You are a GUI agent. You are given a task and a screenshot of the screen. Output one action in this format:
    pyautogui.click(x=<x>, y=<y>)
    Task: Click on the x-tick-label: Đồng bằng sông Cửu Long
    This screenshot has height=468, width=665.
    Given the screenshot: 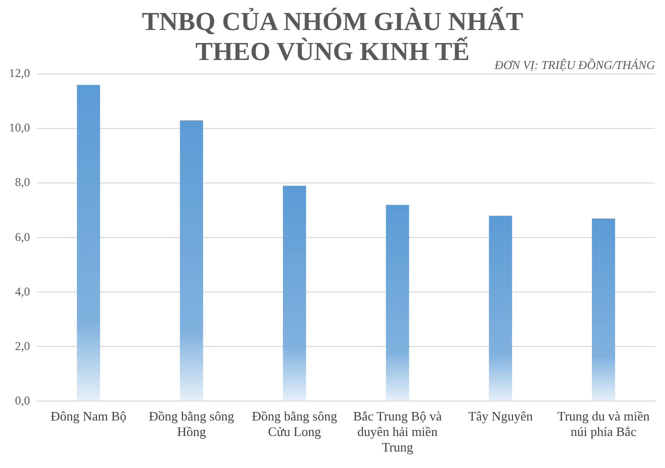 What is the action you would take?
    pyautogui.click(x=295, y=424)
    